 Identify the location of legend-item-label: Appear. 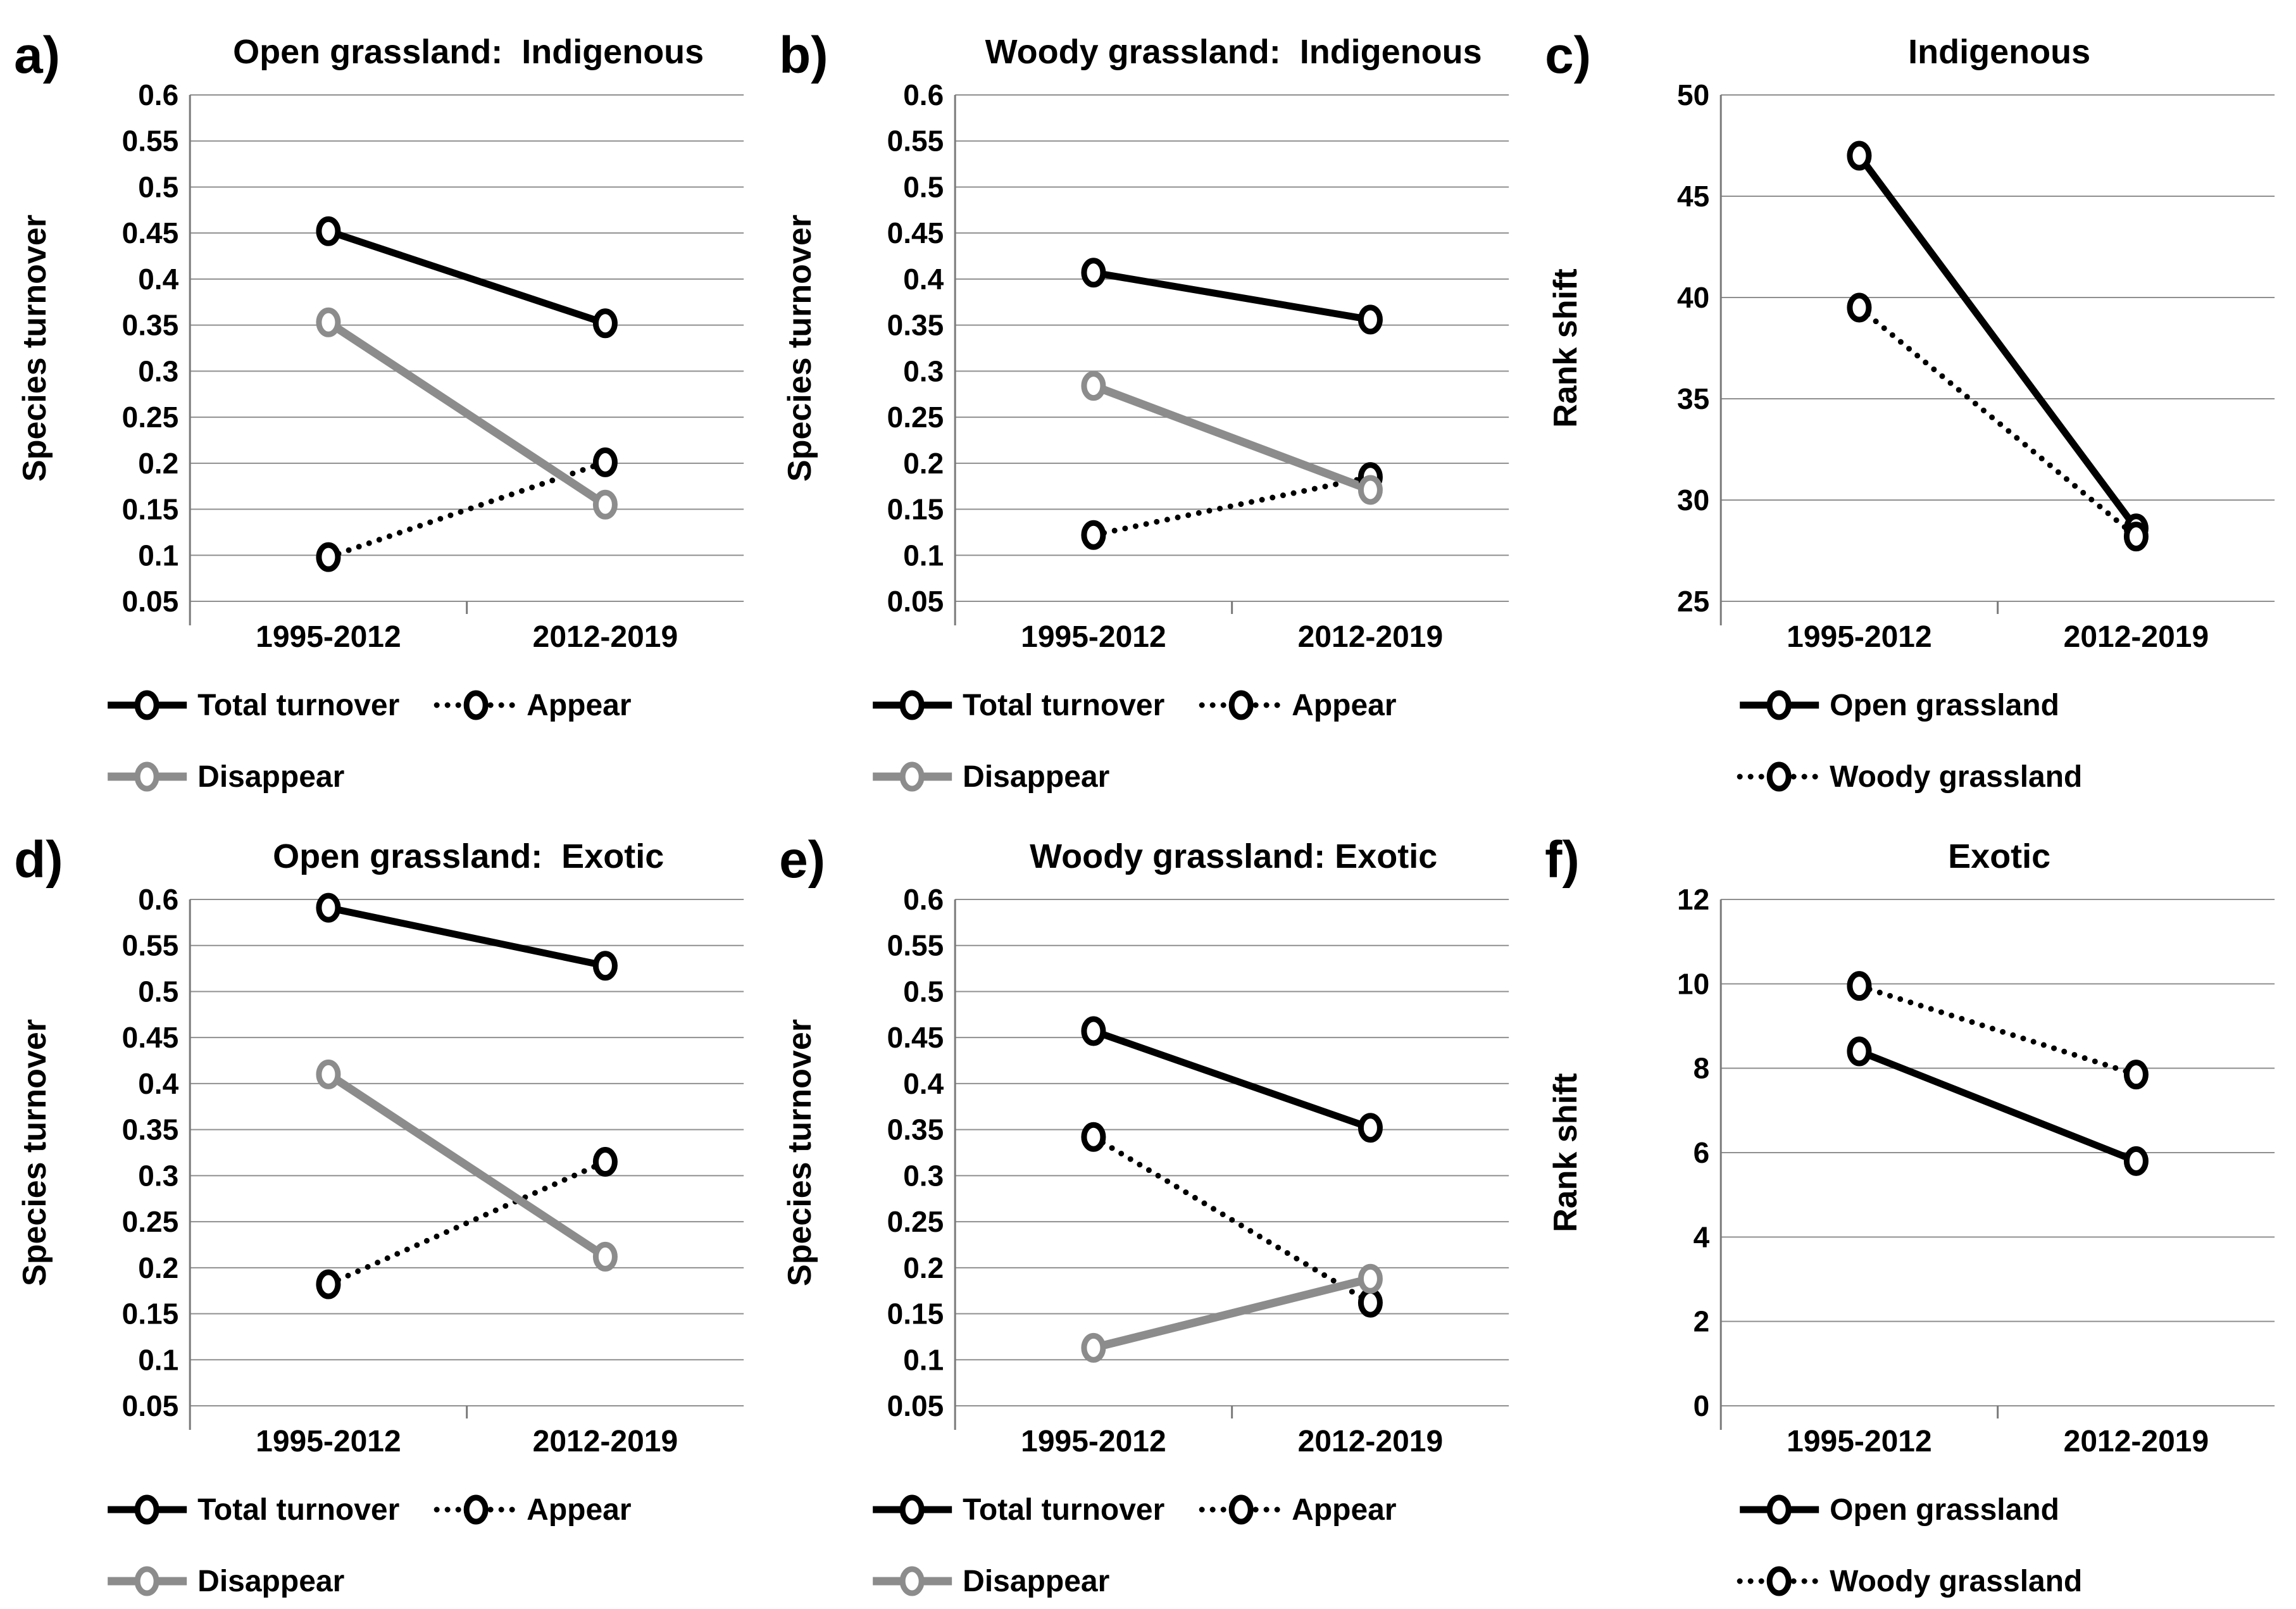
(1344, 1510).